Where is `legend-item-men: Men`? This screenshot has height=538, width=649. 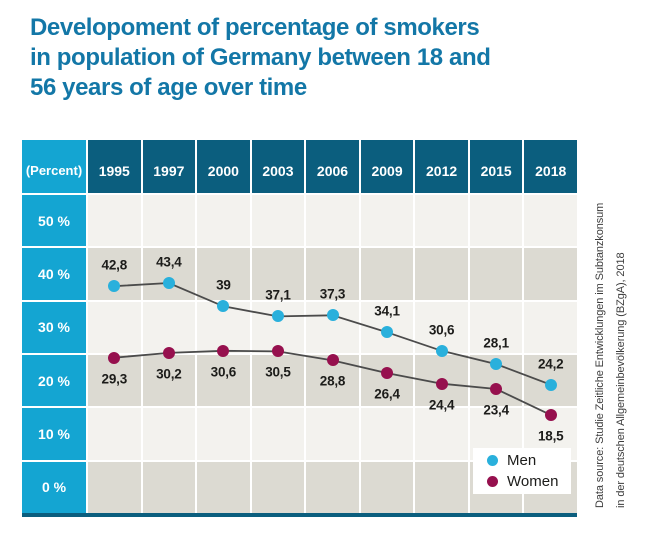
legend-item-men: Men is located at coordinates (529, 460).